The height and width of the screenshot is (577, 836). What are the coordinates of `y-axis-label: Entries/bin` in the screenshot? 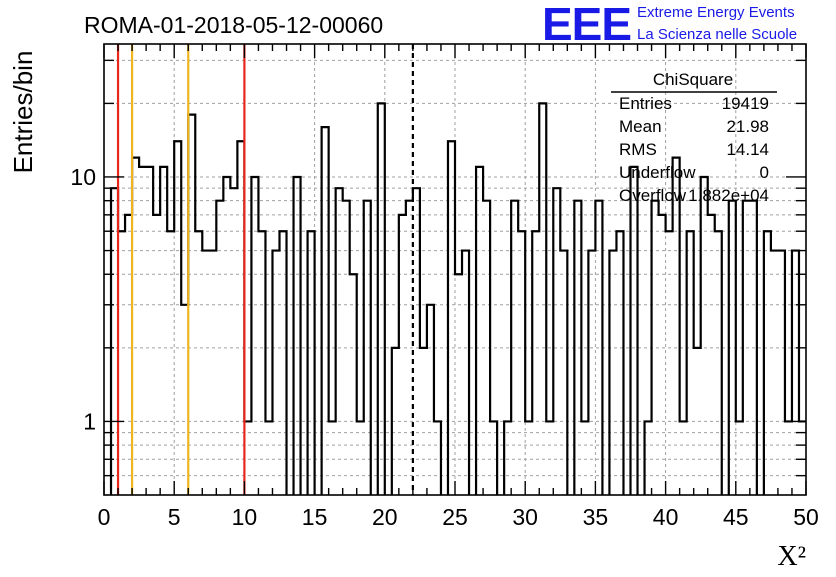 It's located at (23, 112).